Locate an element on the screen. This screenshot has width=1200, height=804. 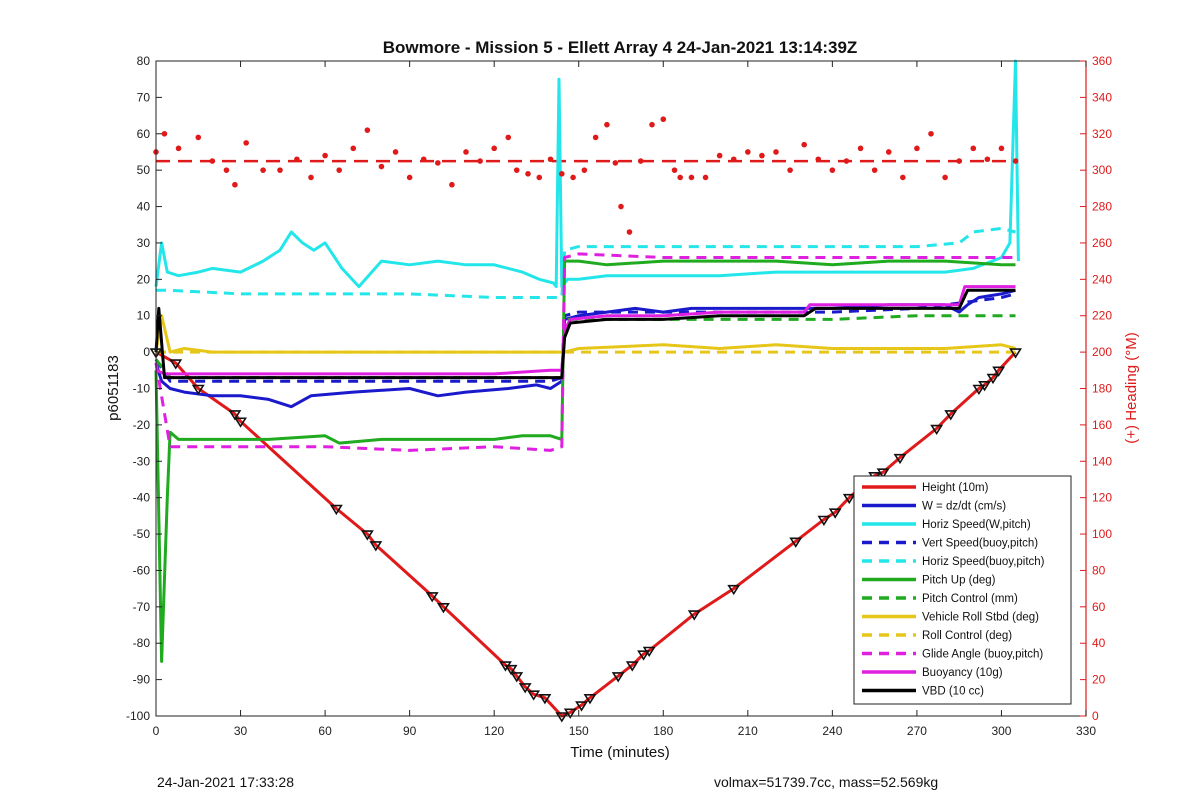
x-tick-label: 300 is located at coordinates (1001, 731).